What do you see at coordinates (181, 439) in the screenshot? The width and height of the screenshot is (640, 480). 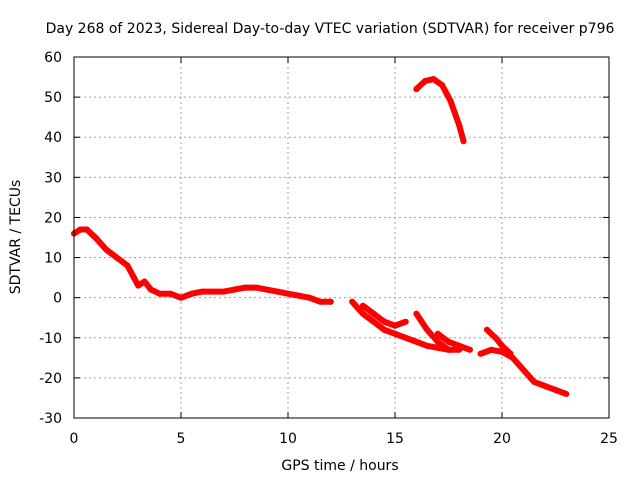 I see `x-tick-label: 5` at bounding box center [181, 439].